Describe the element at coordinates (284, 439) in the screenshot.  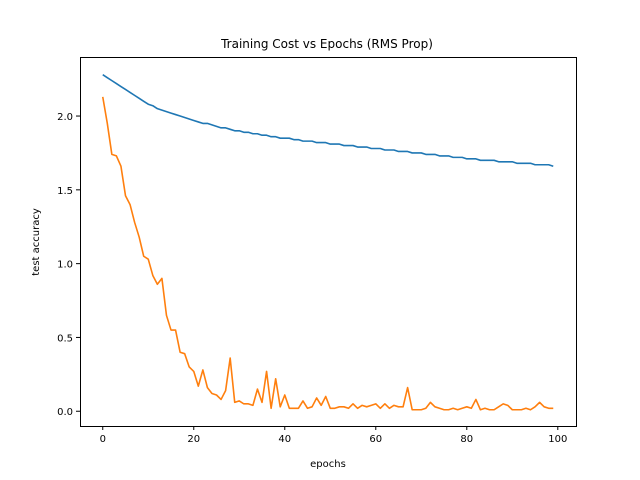
I see `x-tick-label: 40` at that location.